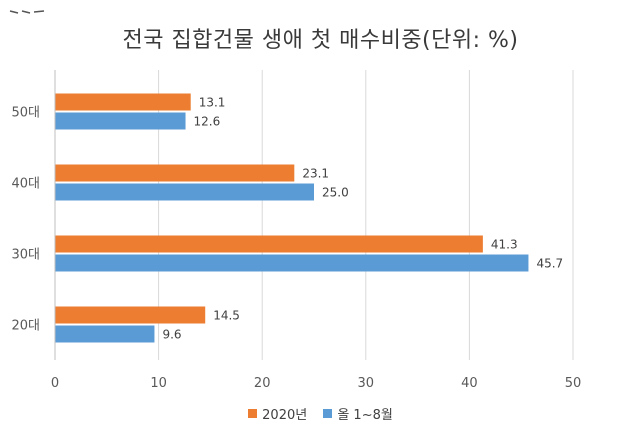 This screenshot has height=429, width=641. What do you see at coordinates (469, 383) in the screenshot?
I see `x-tick-label-40: 40` at bounding box center [469, 383].